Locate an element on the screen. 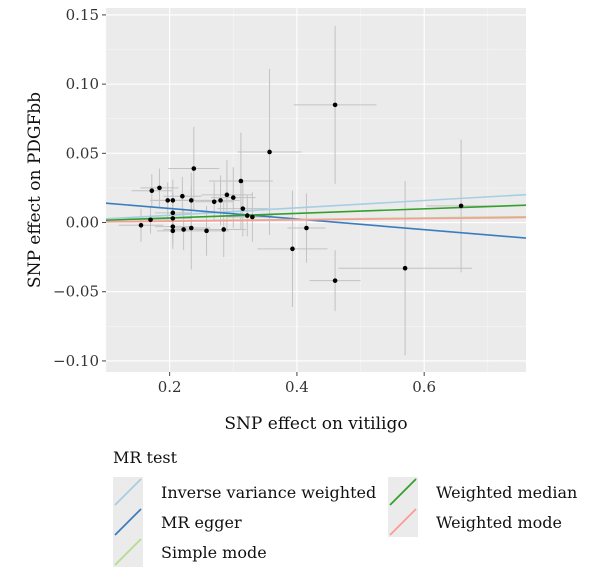 This screenshot has height=581, width=600. y-tick-label: −0.05 is located at coordinates (76, 292).